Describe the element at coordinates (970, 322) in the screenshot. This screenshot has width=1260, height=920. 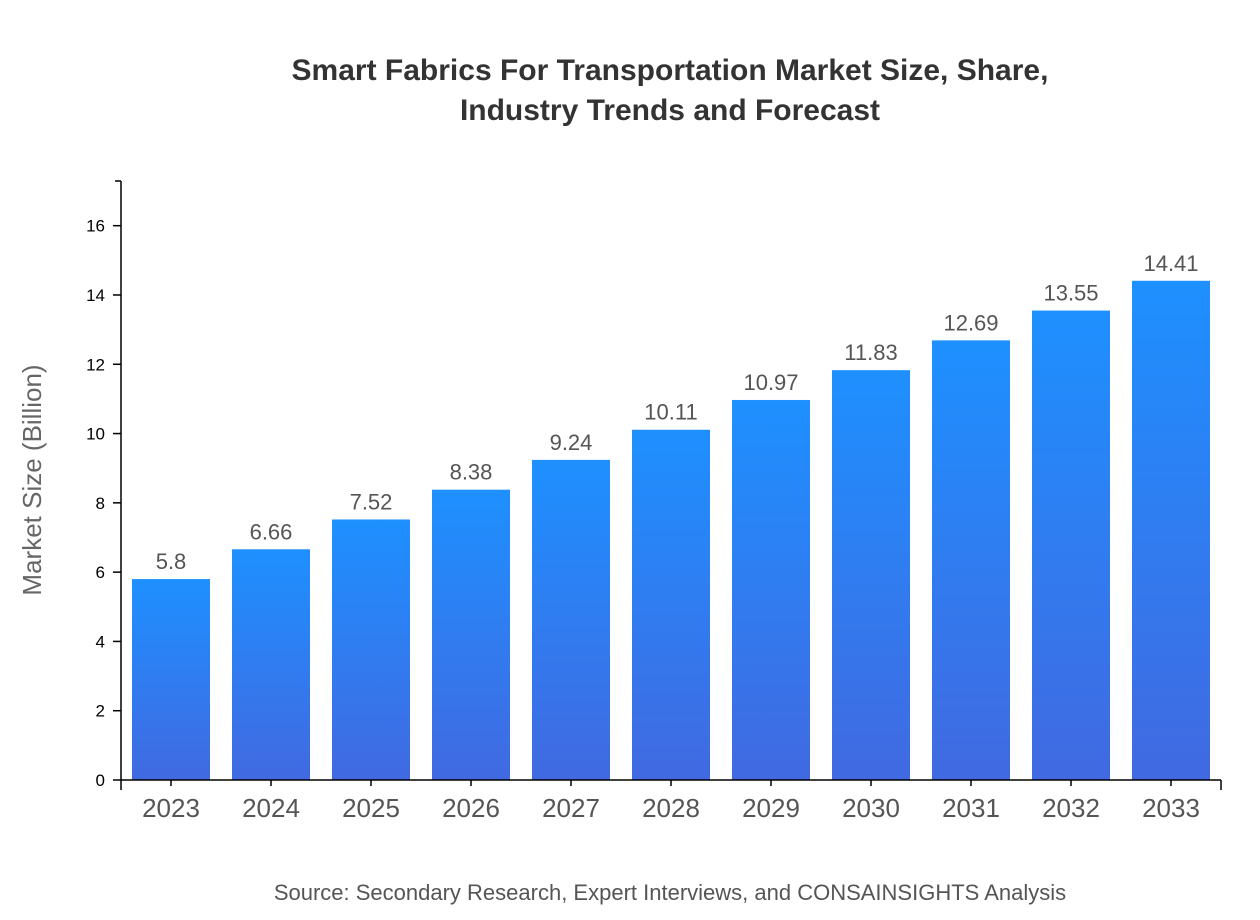
I see `data-label-2031: 12.69` at that location.